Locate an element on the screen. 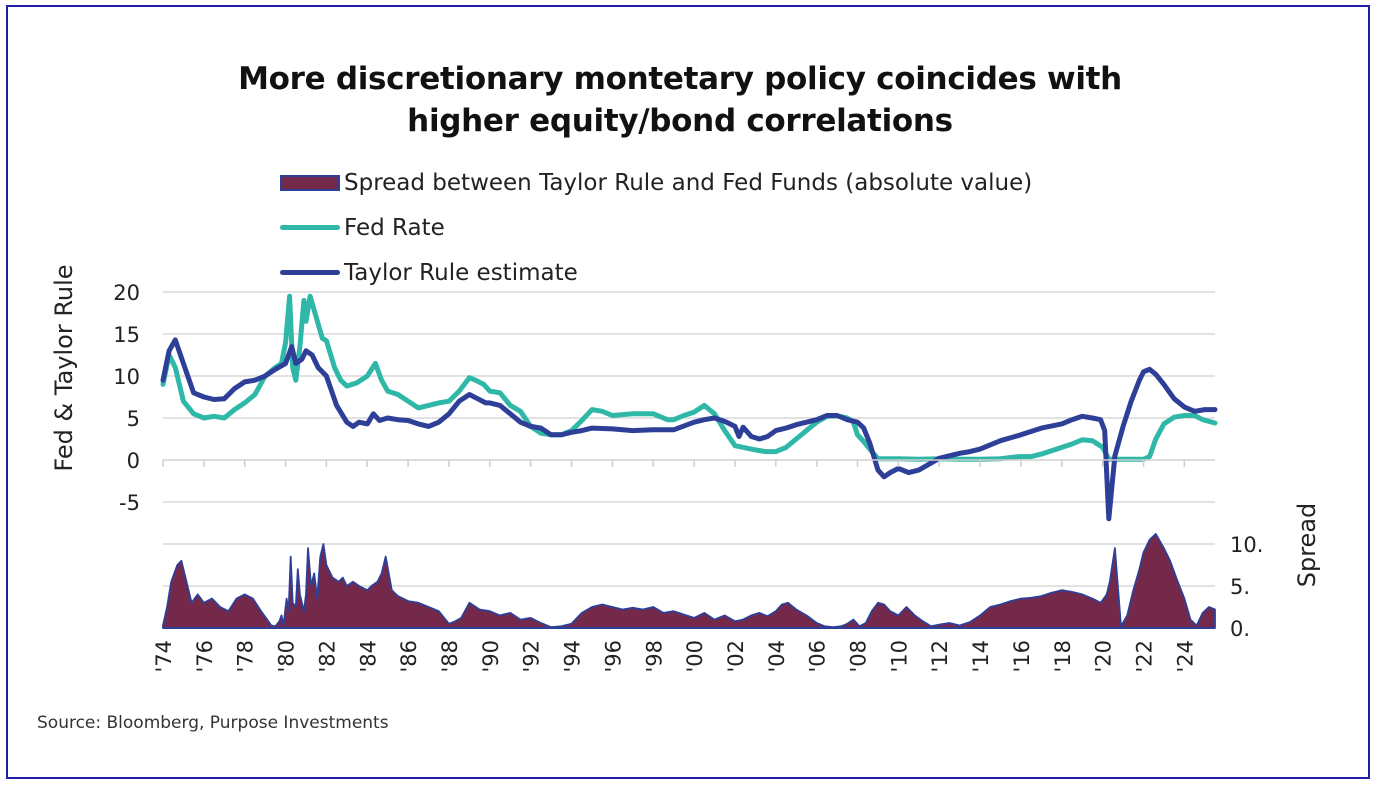 The image size is (1379, 787). y-tick-label: 0 is located at coordinates (133, 461).